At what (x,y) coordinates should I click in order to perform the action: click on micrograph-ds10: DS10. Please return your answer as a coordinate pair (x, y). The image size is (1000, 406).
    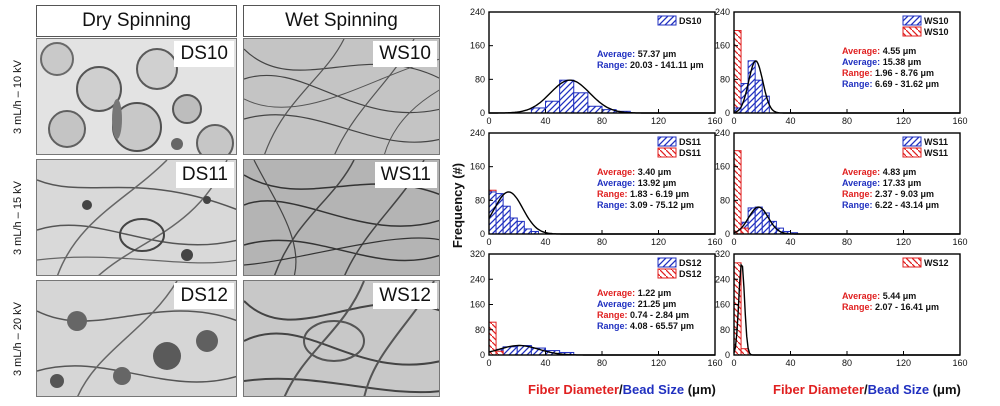
    Looking at the image, I should click on (136, 96).